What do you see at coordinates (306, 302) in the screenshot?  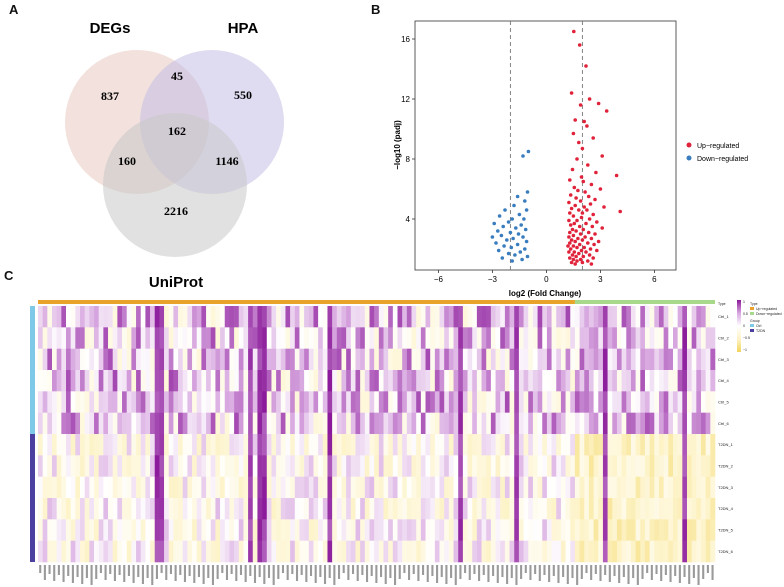 I see `type-bar-up-regulated` at bounding box center [306, 302].